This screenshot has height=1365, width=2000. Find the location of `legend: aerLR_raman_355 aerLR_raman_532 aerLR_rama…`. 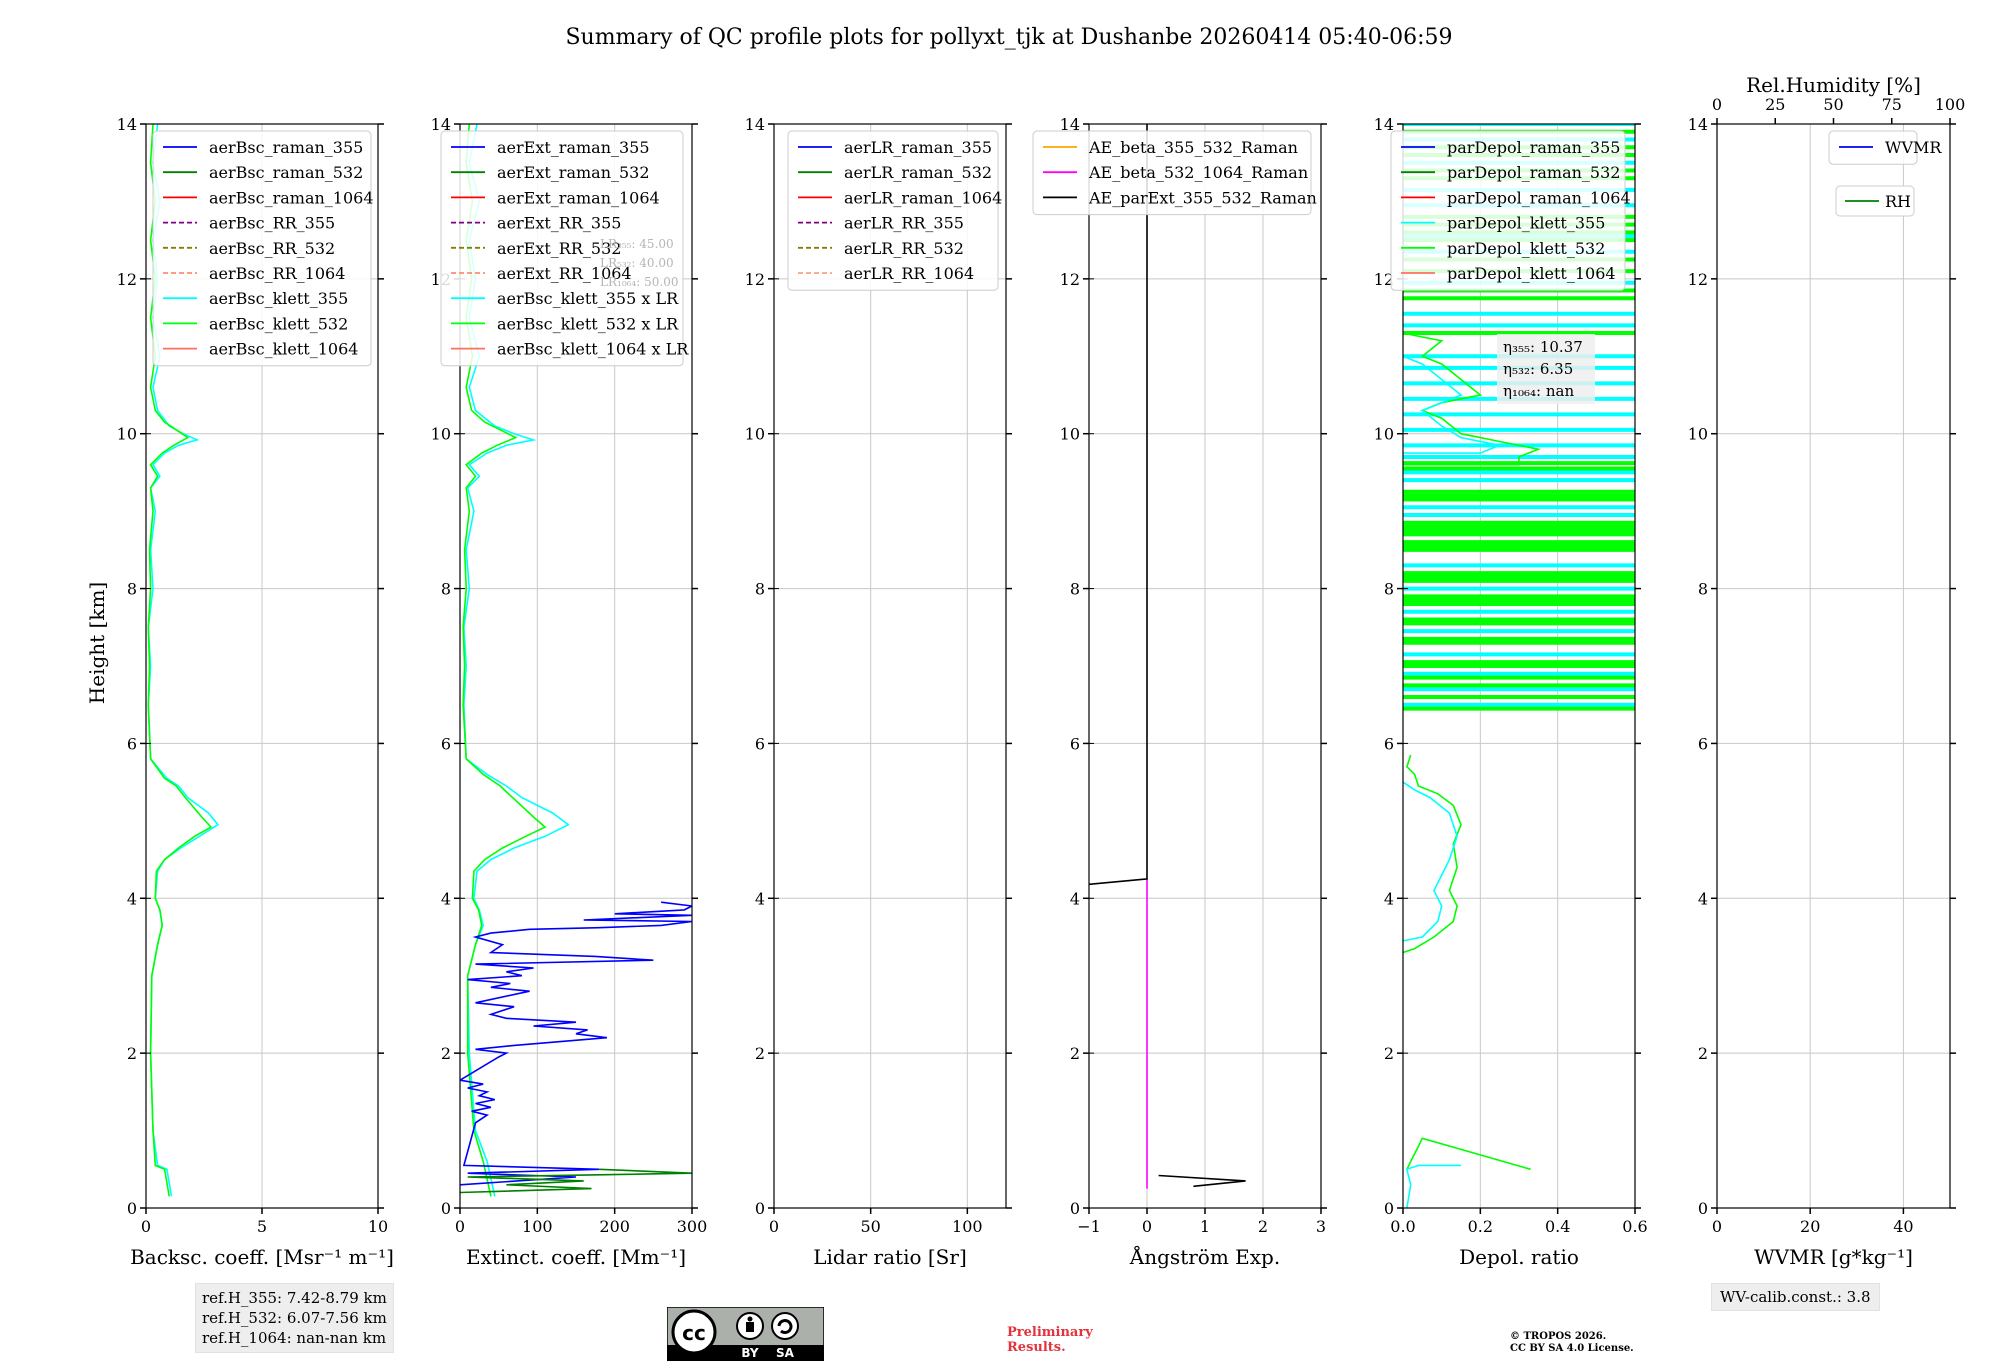

legend: aerLR_raman_355 aerLR_raman_532 aerLR_rama… is located at coordinates (894, 210).